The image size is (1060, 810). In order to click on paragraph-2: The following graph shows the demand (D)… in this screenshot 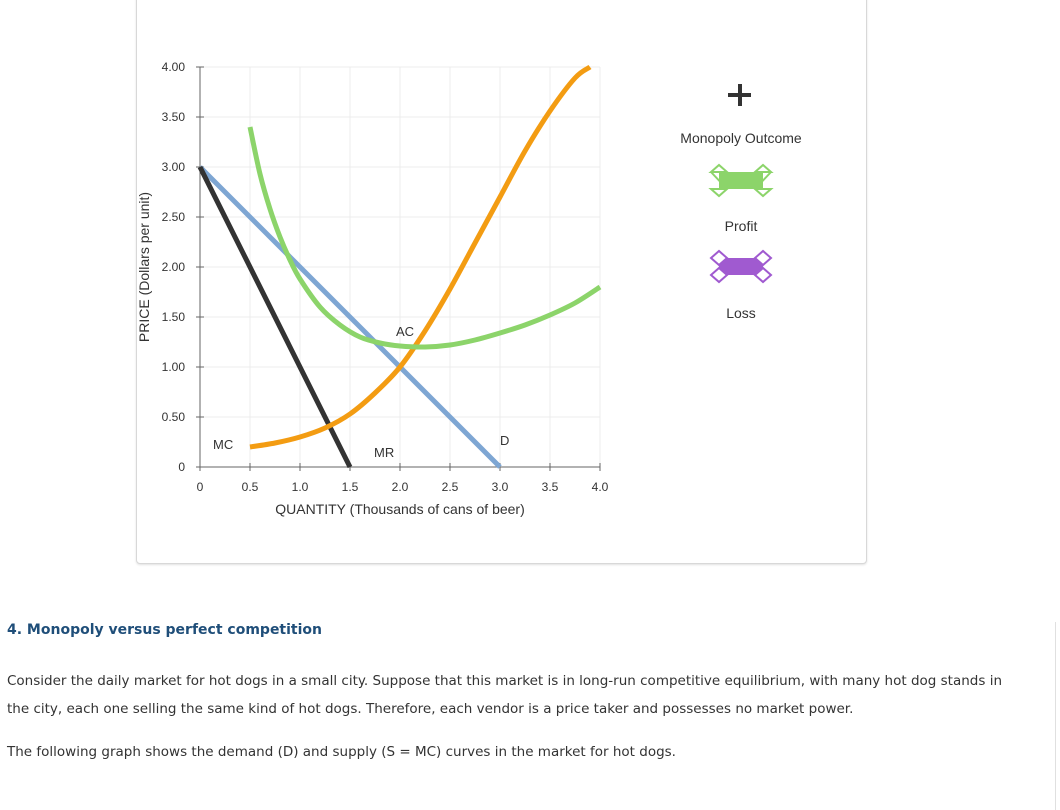, I will do `click(341, 752)`.